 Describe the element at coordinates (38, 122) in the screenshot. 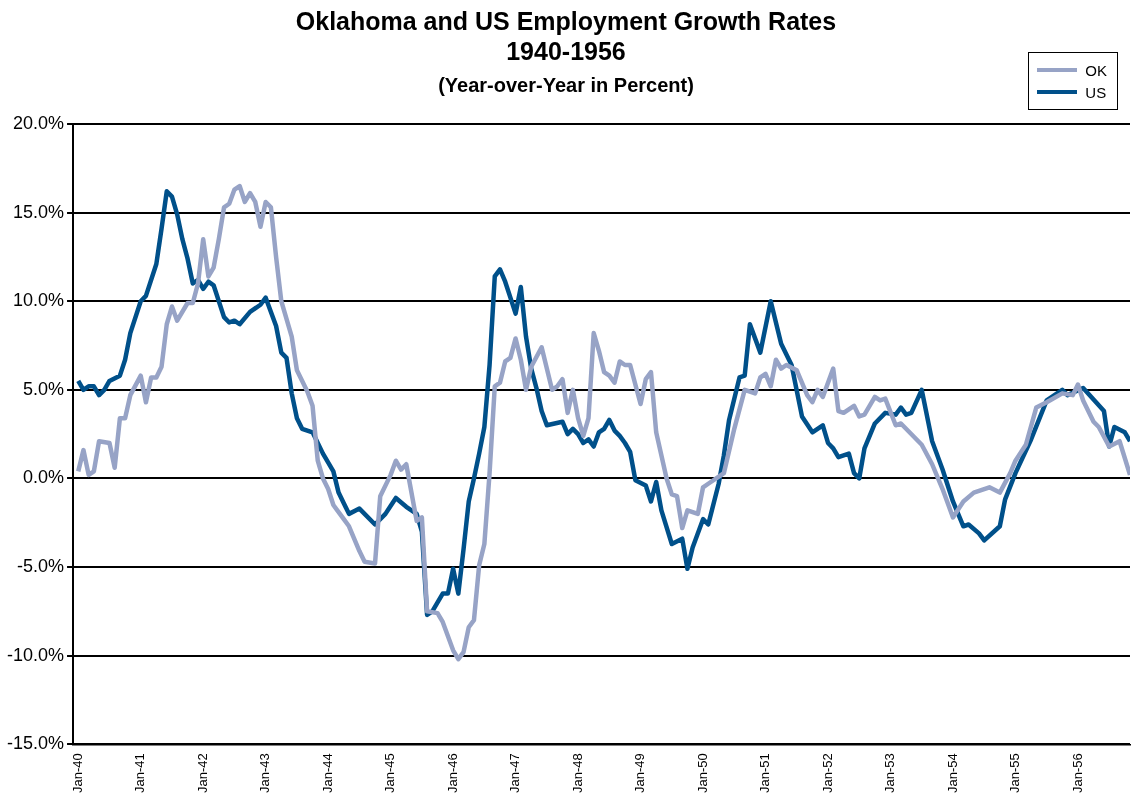

I see `y-tick-label: 20.0%` at that location.